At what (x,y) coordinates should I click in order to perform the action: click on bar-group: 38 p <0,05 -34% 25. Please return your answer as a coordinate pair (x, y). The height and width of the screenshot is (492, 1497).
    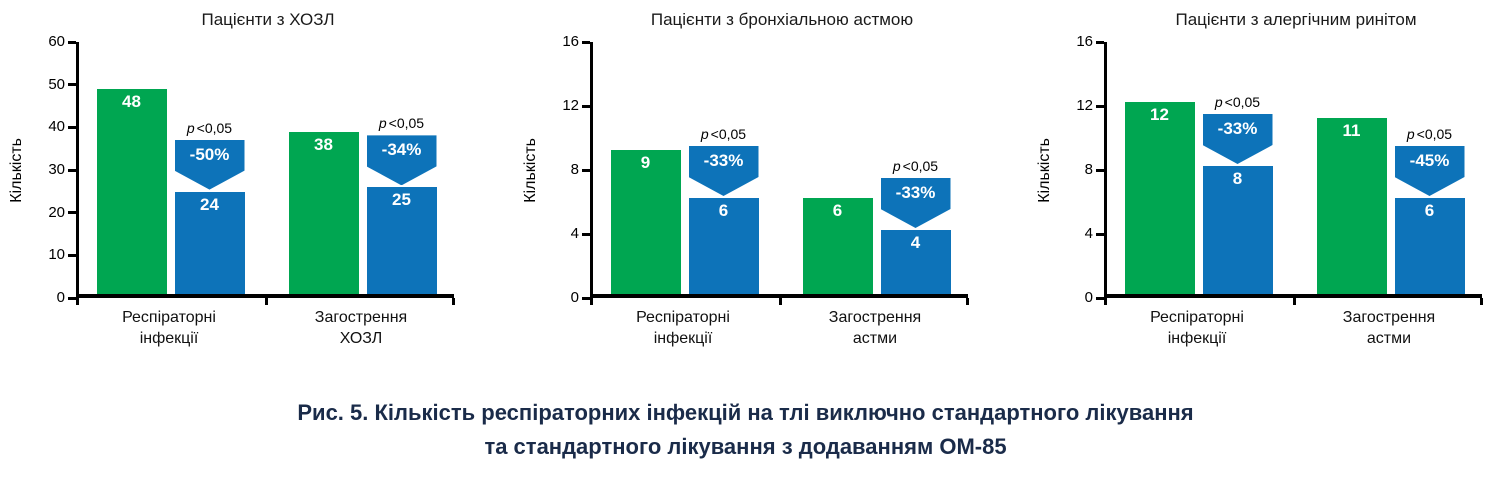
    Looking at the image, I should click on (362, 204).